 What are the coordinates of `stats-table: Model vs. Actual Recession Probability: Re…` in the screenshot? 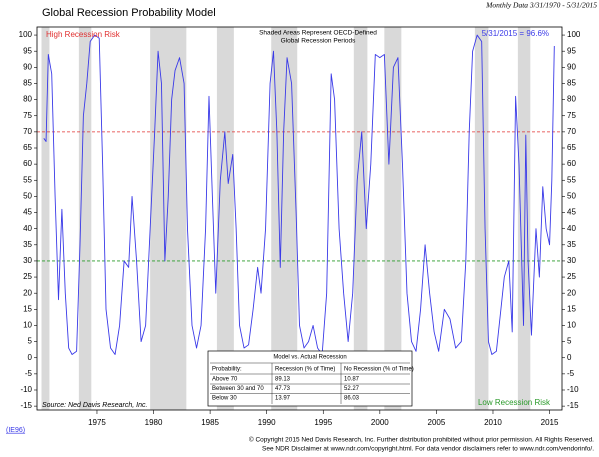 It's located at (310, 378).